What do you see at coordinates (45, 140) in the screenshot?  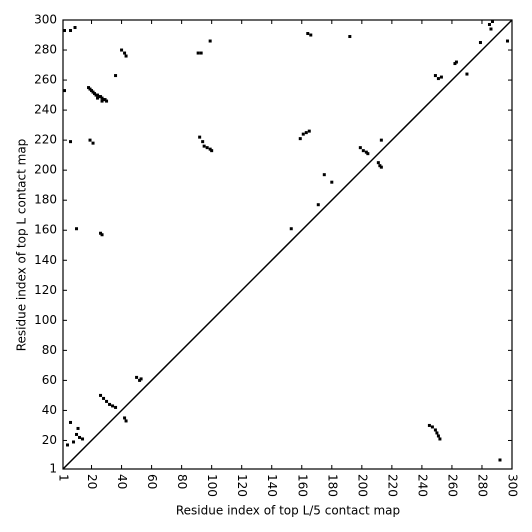 I see `y-tick-label: 220` at bounding box center [45, 140].